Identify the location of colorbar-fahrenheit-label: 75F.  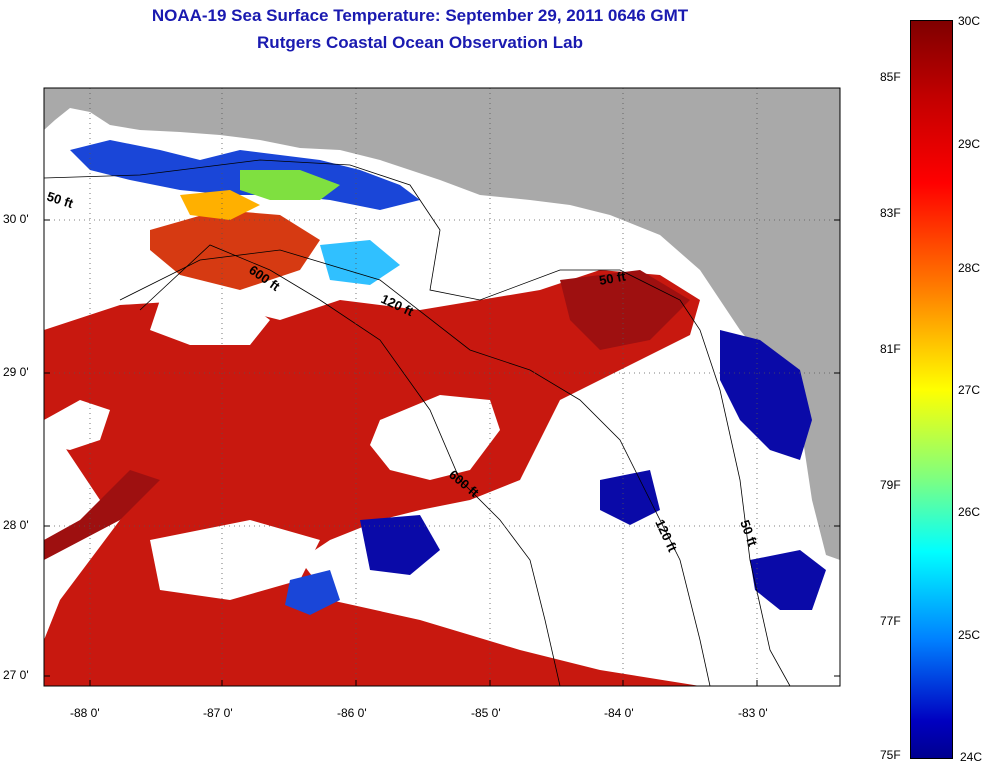
(890, 755).